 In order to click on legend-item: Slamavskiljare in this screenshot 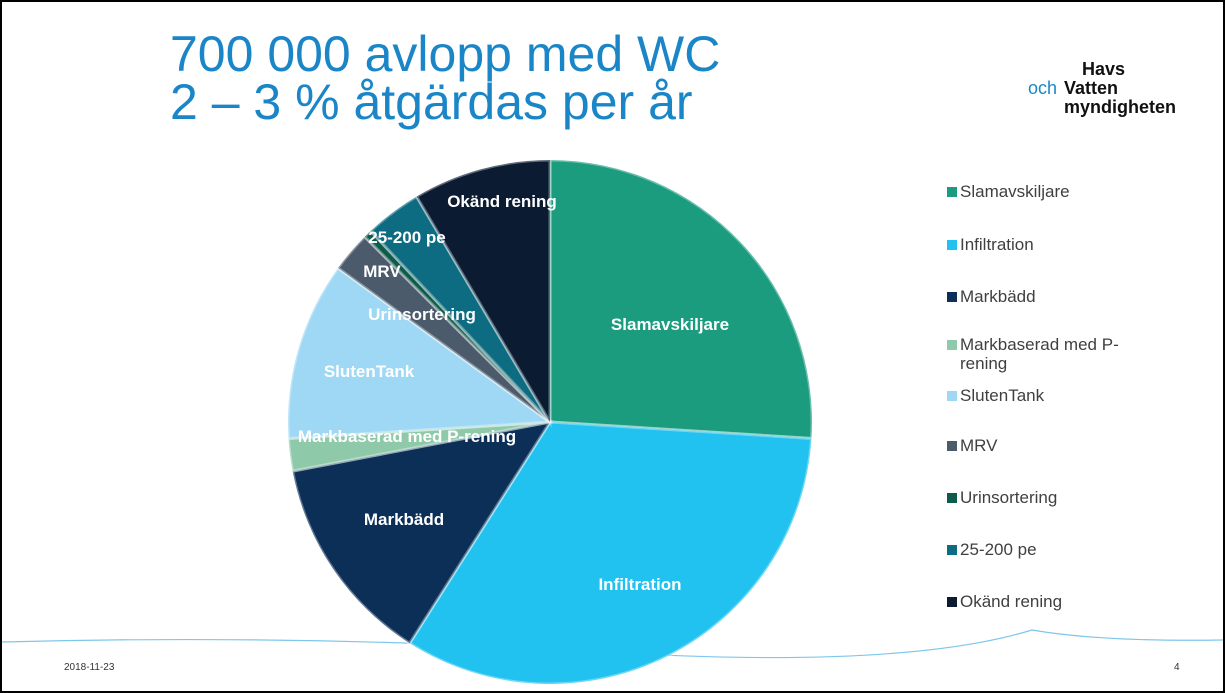, I will do `click(1042, 191)`.